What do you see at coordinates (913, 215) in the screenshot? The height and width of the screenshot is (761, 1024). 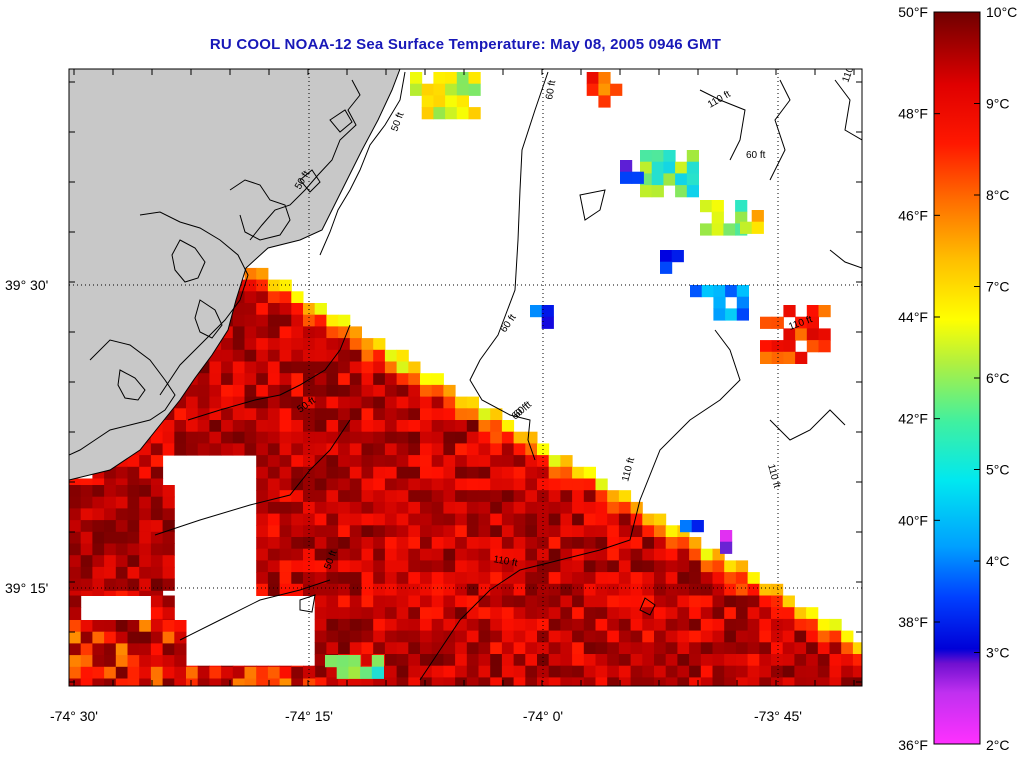 I see `colorbar-fahrenheit-label: 46°F` at bounding box center [913, 215].